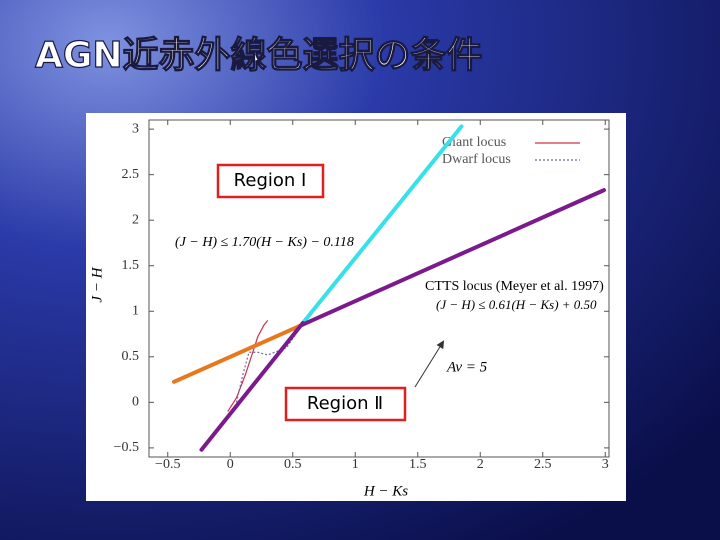  I want to click on y-tick-label: 1, so click(135, 310).